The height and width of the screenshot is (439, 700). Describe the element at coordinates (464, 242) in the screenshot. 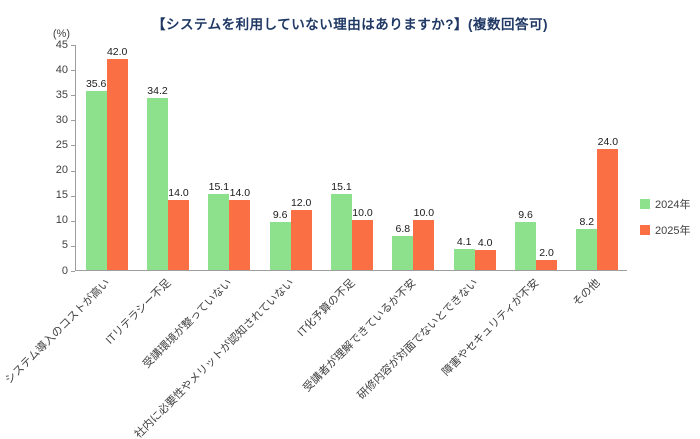

I see `bar-value-label: 4.1` at that location.